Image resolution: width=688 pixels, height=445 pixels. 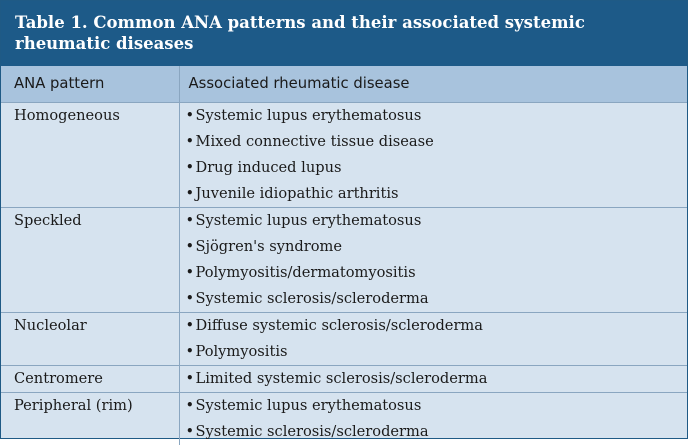 What do you see at coordinates (305, 272) in the screenshot?
I see `disease-name: Polymyositis/dermatomyositis` at bounding box center [305, 272].